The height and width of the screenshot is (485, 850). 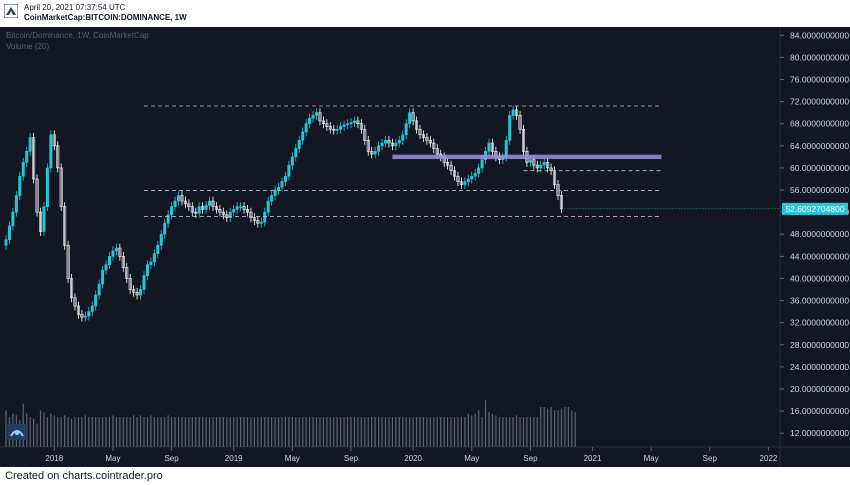 What do you see at coordinates (413, 458) in the screenshot?
I see `x-tick-label: 2020` at bounding box center [413, 458].